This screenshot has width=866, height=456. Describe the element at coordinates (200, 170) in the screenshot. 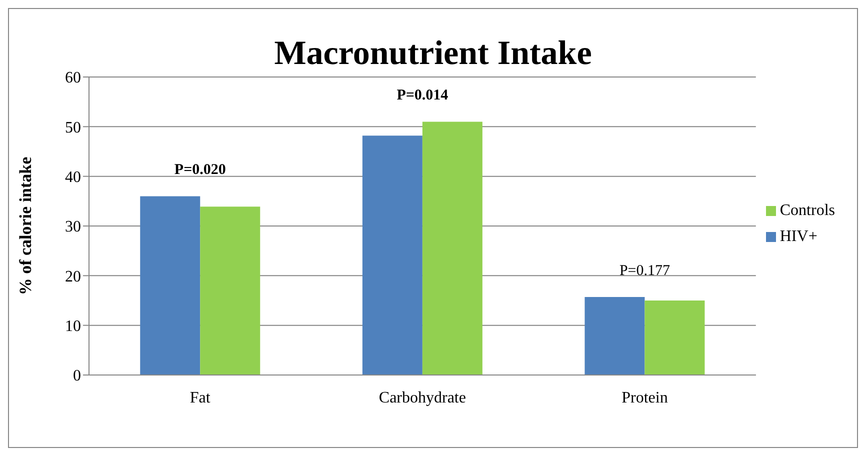

I see `annotation: P=0.020` at that location.